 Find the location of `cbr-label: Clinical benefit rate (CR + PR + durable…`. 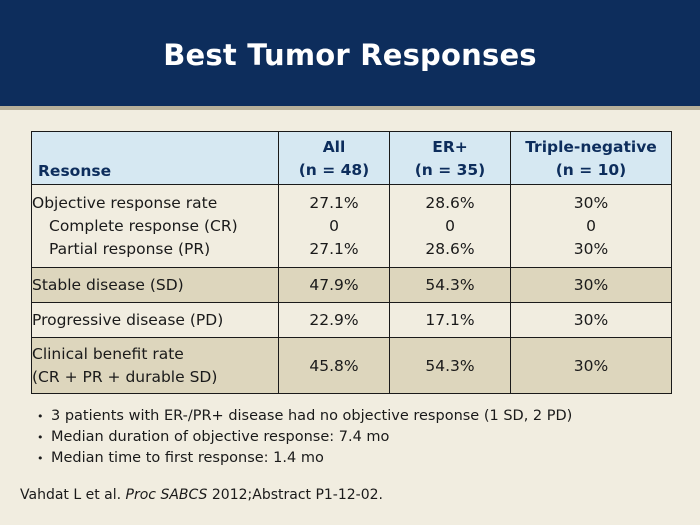

cbr-label: Clinical benefit rate (CR + PR + durable… is located at coordinates (155, 365).